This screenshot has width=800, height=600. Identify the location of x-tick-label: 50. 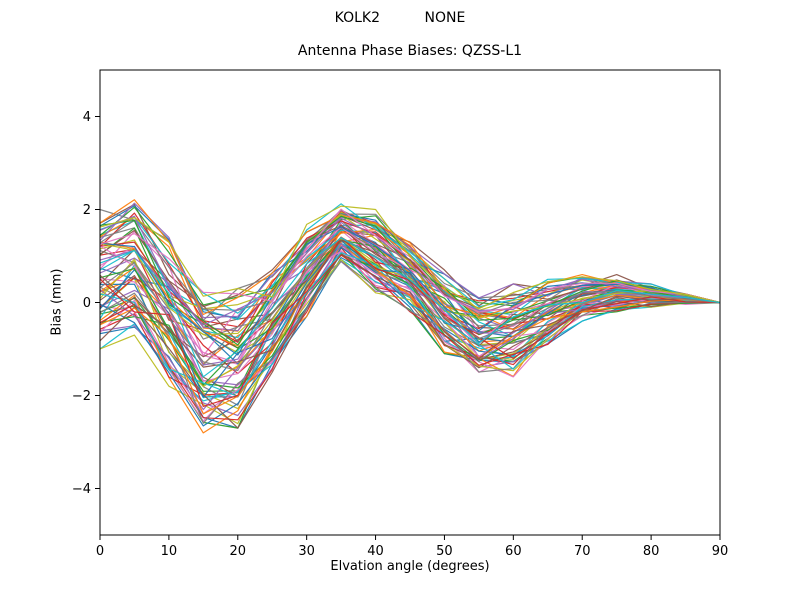
(444, 551).